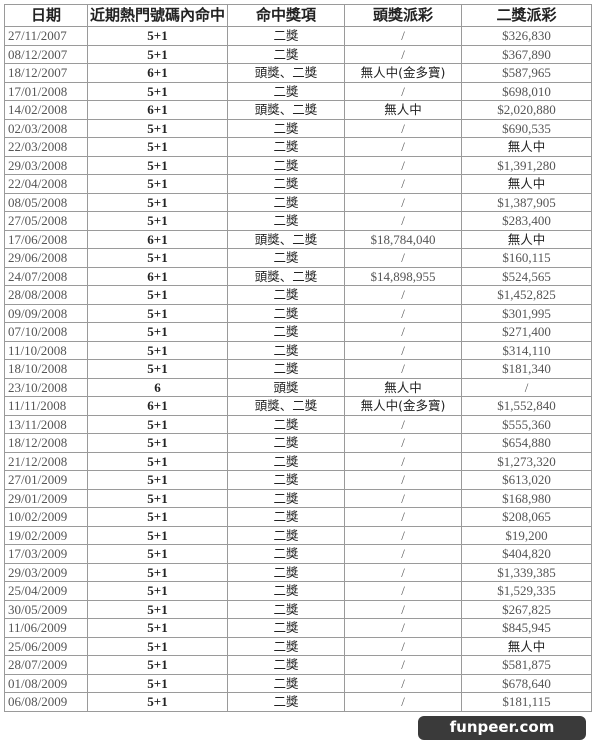 The width and height of the screenshot is (600, 740). Describe the element at coordinates (46, 295) in the screenshot. I see `date-cell: 28/08/2008` at that location.